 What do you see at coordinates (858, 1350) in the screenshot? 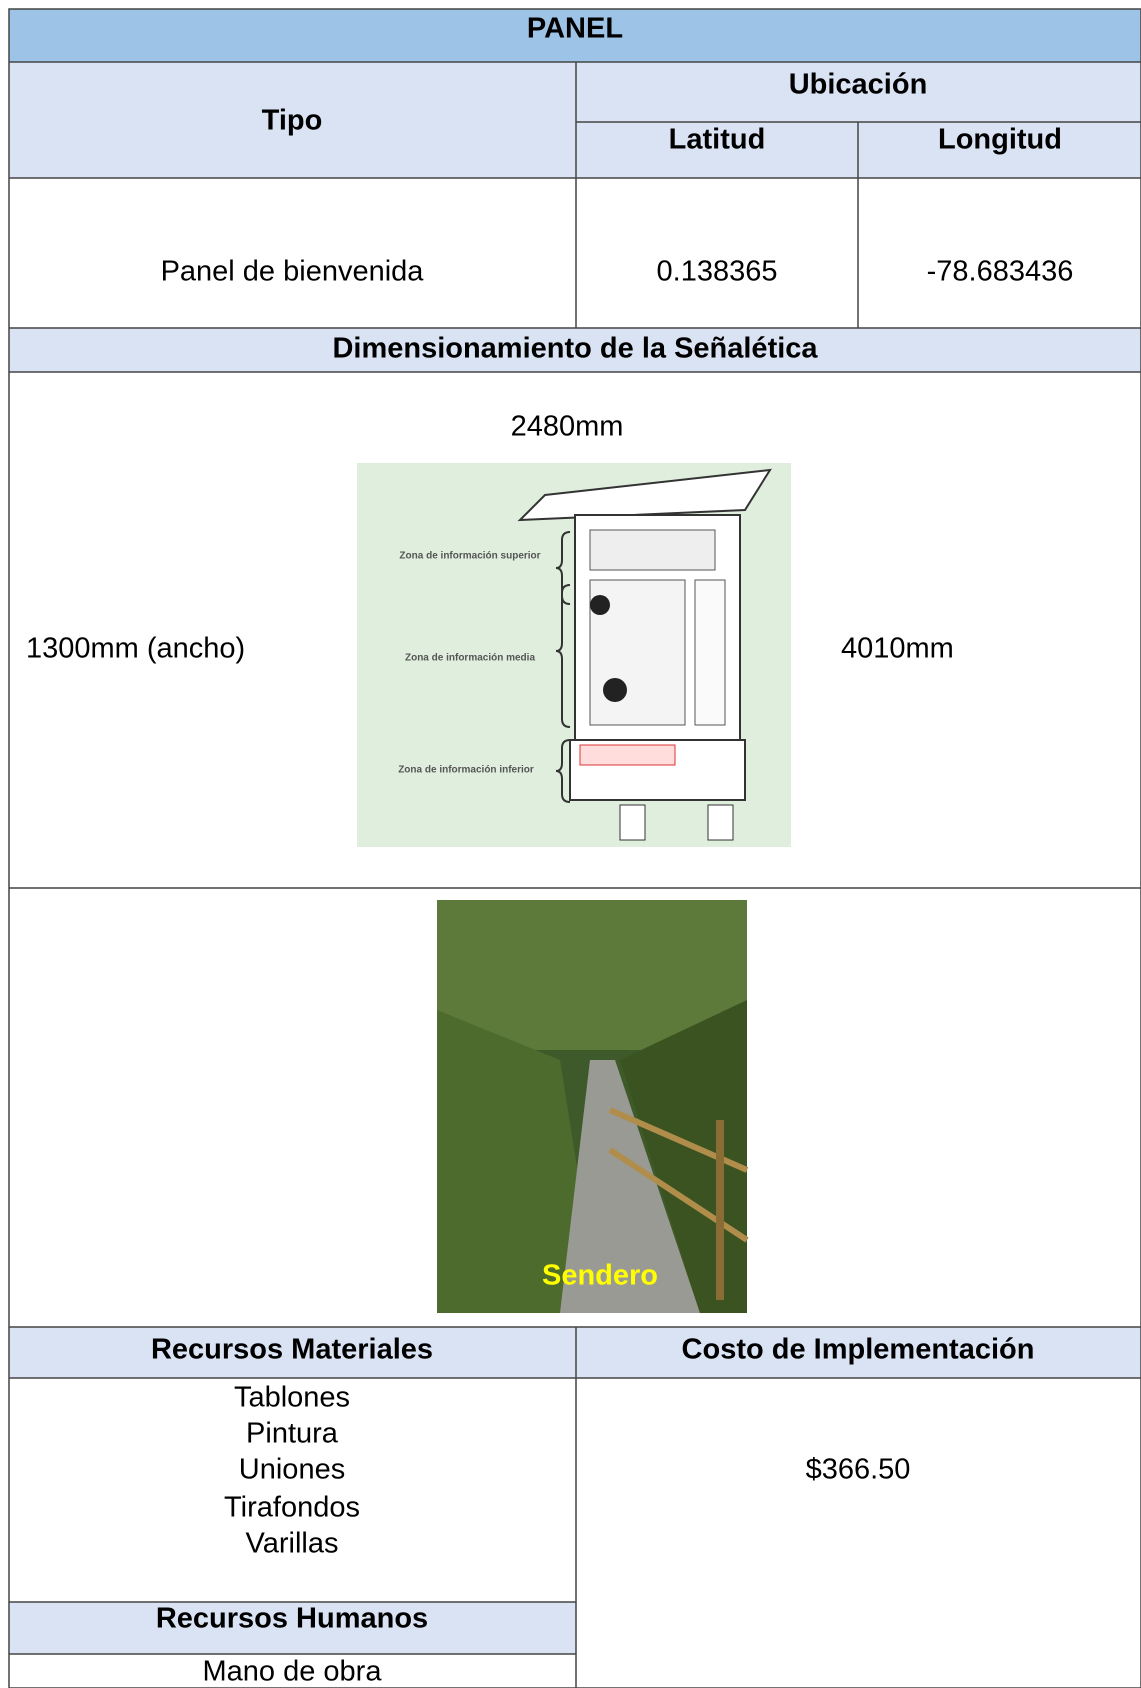
I see `section-title: Costo de Implementación` at bounding box center [858, 1350].